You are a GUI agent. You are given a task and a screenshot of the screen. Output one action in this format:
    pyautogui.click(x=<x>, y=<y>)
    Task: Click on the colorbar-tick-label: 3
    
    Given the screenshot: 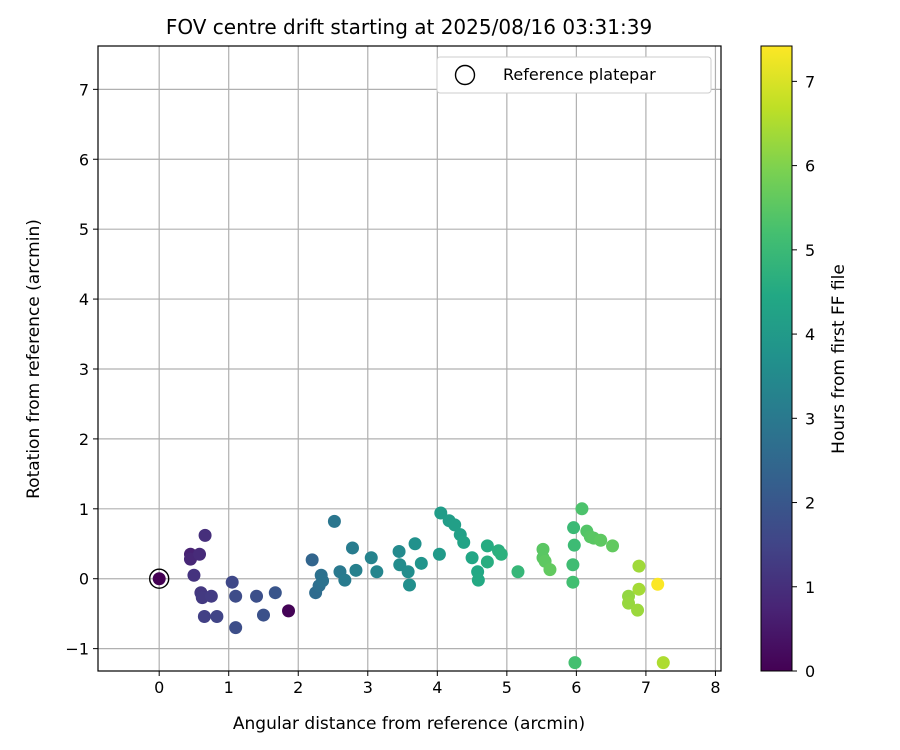 What is the action you would take?
    pyautogui.click(x=810, y=418)
    